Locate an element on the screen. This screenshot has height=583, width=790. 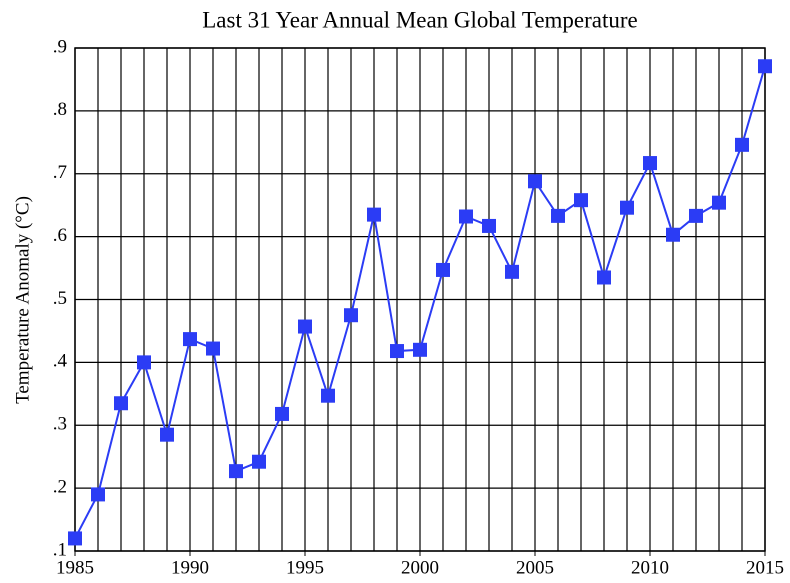
x-tick-label: 1995 is located at coordinates (305, 567).